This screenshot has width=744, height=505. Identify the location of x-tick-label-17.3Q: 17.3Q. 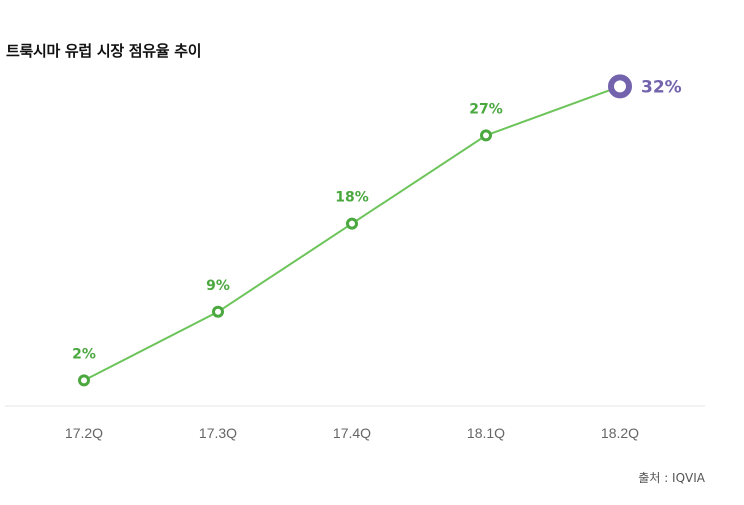
(218, 433).